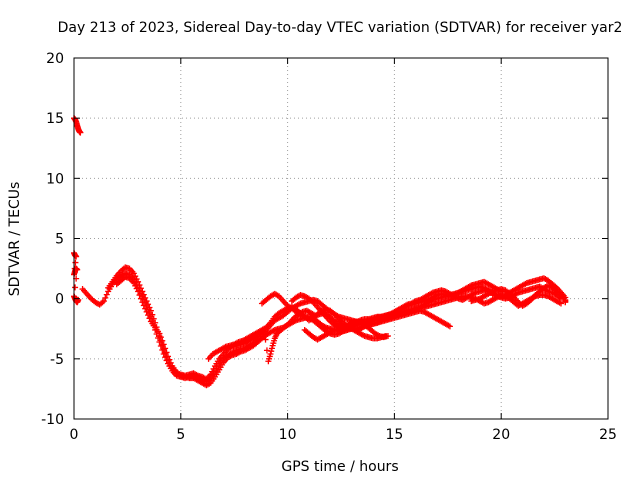 This screenshot has height=480, width=640. I want to click on x-tick-label: 25, so click(608, 435).